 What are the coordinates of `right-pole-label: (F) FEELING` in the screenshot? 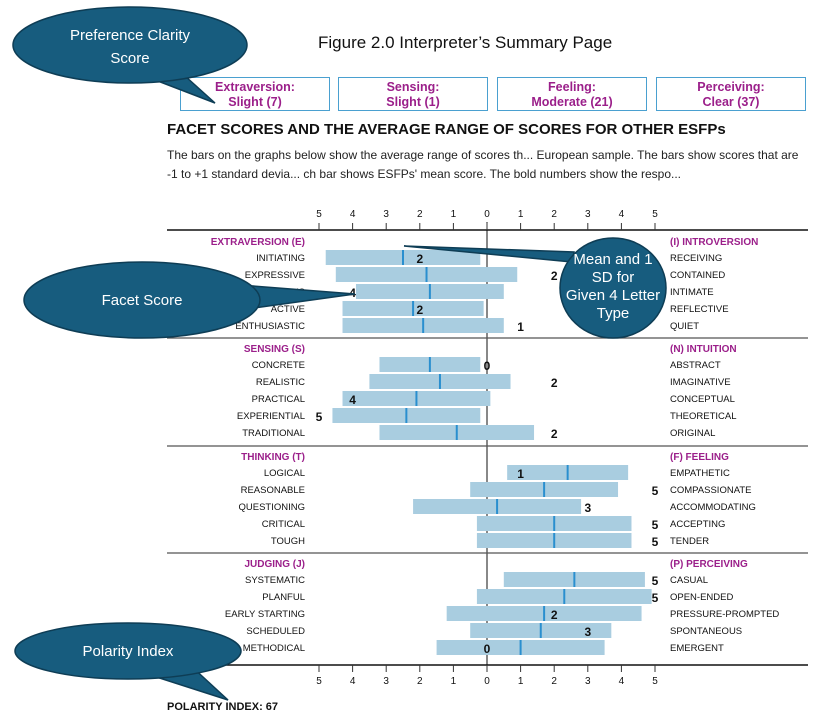 It's located at (699, 457).